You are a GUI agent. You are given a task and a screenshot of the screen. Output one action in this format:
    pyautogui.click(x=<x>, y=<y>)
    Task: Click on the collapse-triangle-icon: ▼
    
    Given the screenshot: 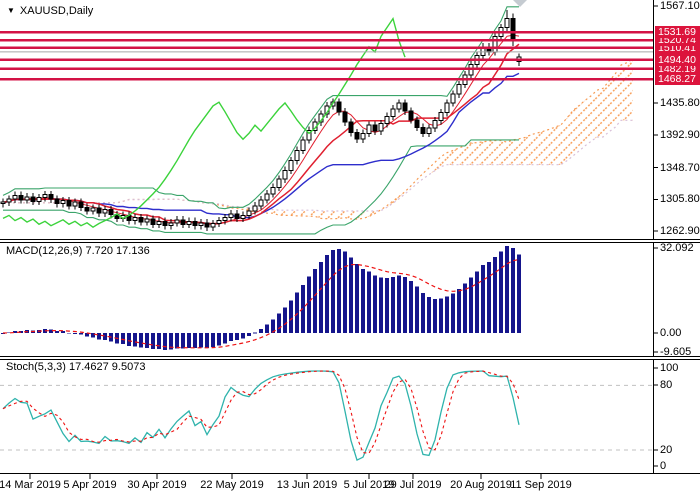 What is the action you would take?
    pyautogui.click(x=11, y=10)
    